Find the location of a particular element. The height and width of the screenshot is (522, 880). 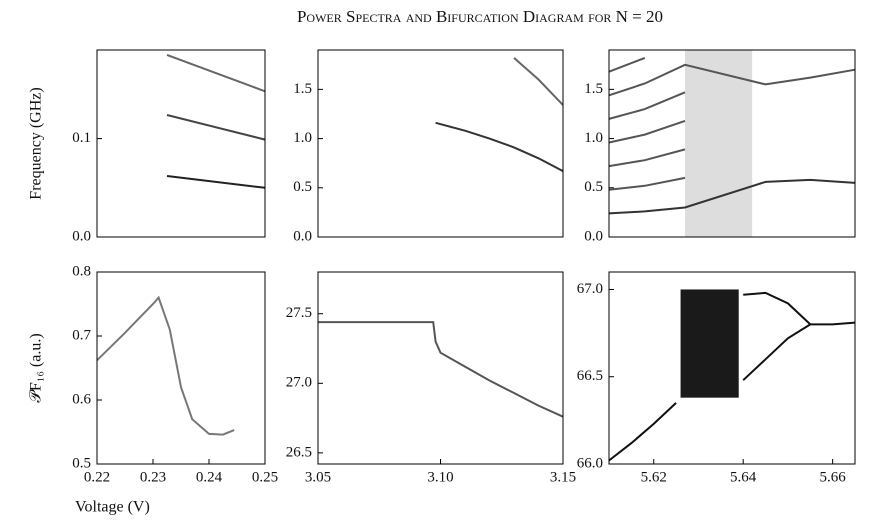

y-axis-label: Frequency (GHz) is located at coordinates (36, 143).